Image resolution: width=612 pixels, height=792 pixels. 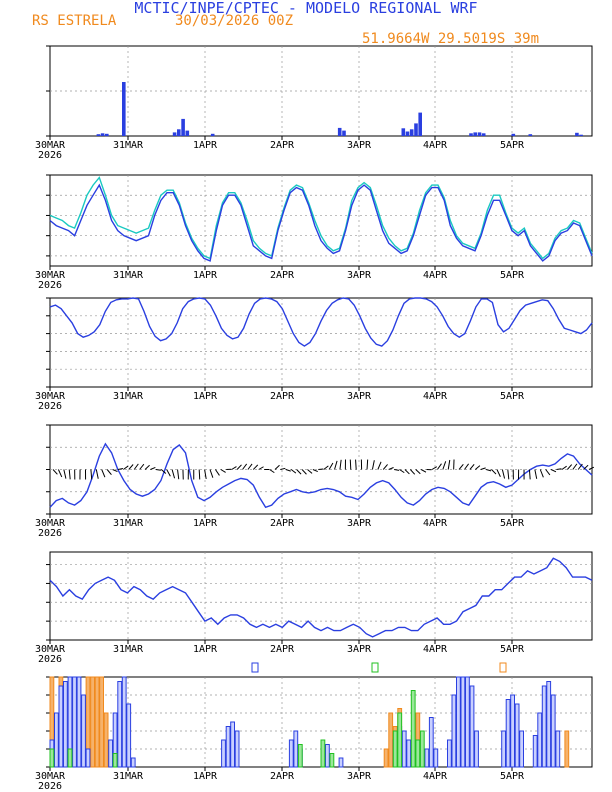 I want to click on x-tick-label-precip: 30MAR, so click(x=50, y=145).